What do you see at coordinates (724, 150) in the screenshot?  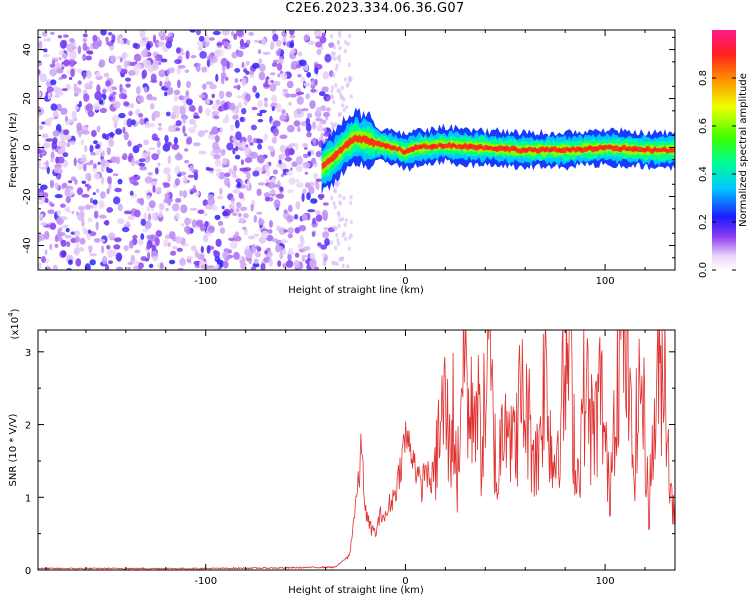 I see `colorbar-gradient` at bounding box center [724, 150].